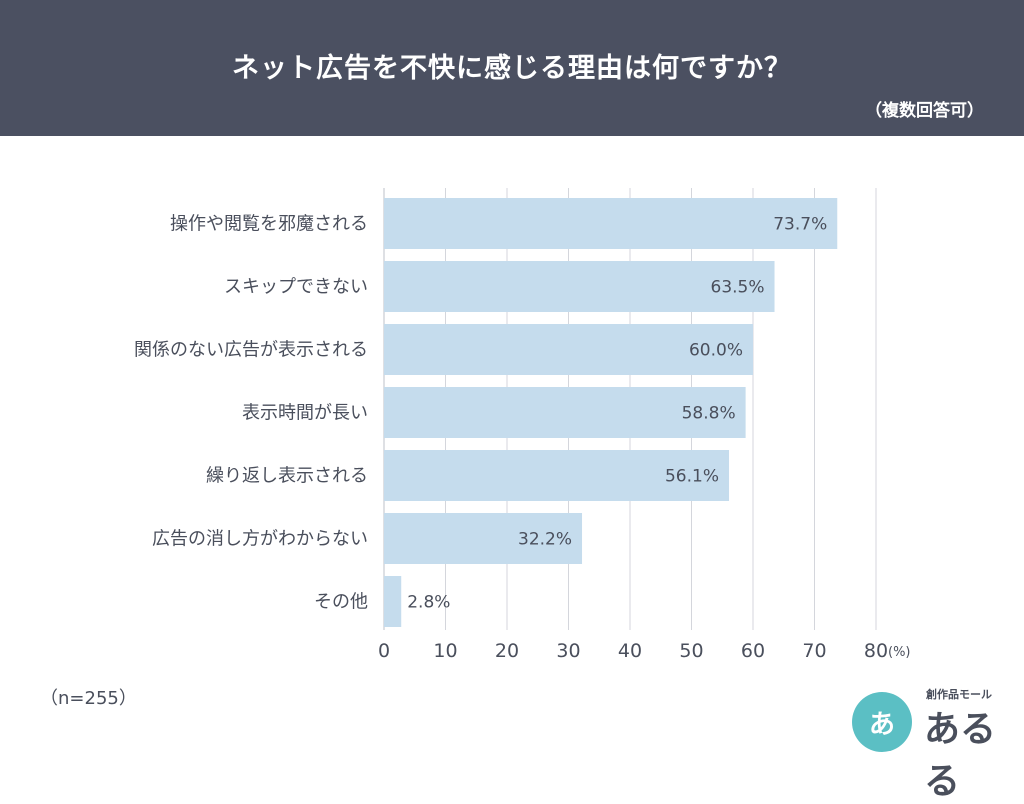 This screenshot has height=804, width=1024. What do you see at coordinates (507, 651) in the screenshot?
I see `x-tick-label: 20` at bounding box center [507, 651].